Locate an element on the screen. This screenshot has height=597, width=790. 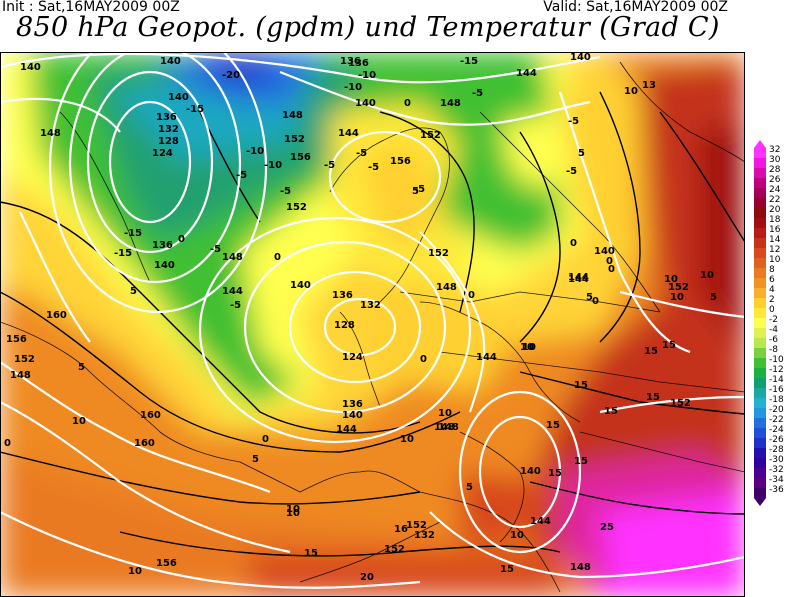
temp-label: 20 is located at coordinates (367, 577).